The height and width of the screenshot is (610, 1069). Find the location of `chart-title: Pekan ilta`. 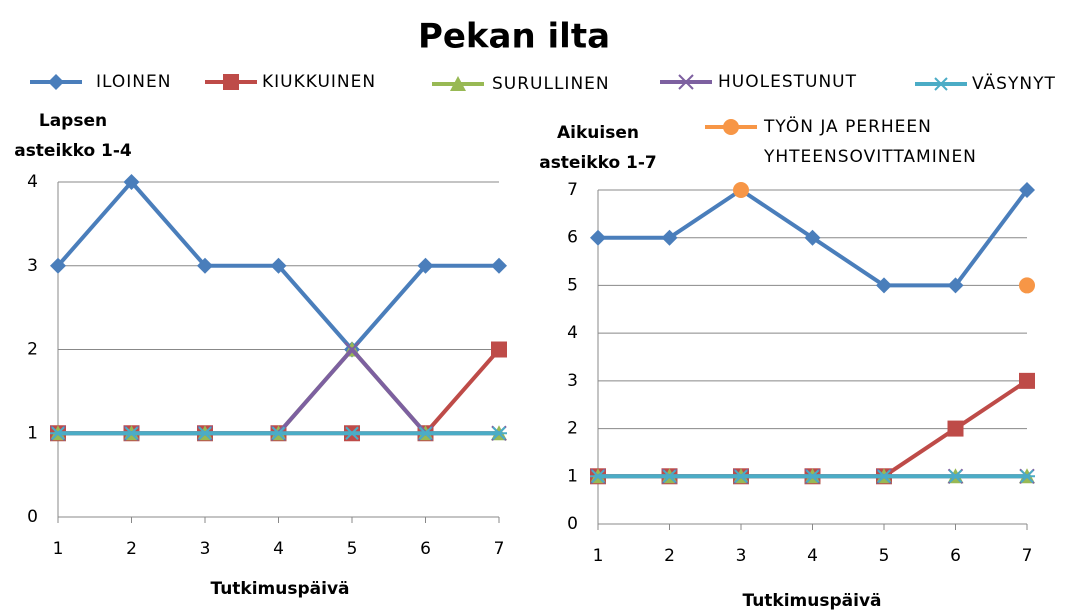

chart-title: Pekan ilta is located at coordinates (514, 37).